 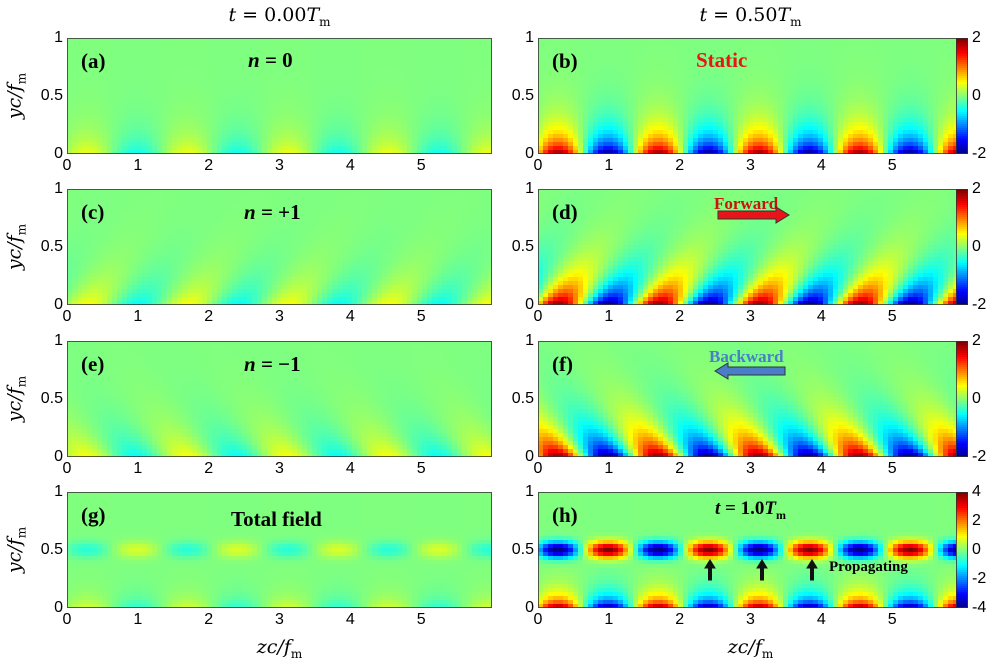 I want to click on heatmap-svg-a, so click(x=279, y=96).